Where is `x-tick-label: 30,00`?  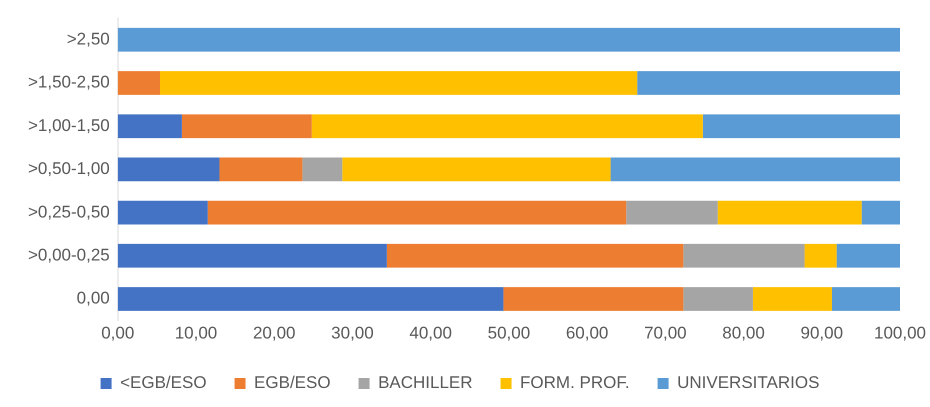 x-tick-label: 30,00 is located at coordinates (352, 332).